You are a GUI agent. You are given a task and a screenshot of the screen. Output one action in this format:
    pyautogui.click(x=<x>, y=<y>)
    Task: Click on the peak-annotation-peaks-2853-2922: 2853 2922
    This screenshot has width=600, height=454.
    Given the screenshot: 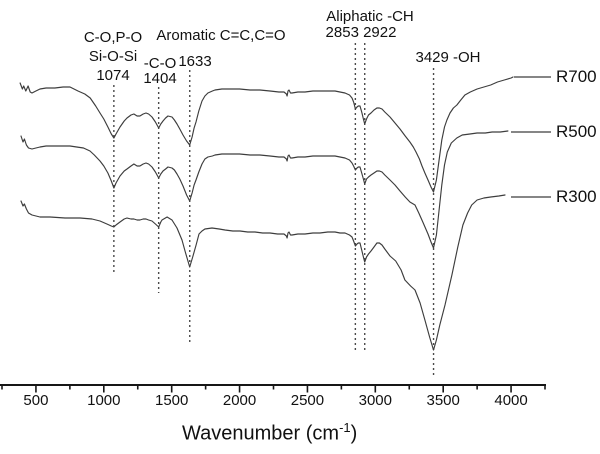 What is the action you would take?
    pyautogui.click(x=361, y=32)
    